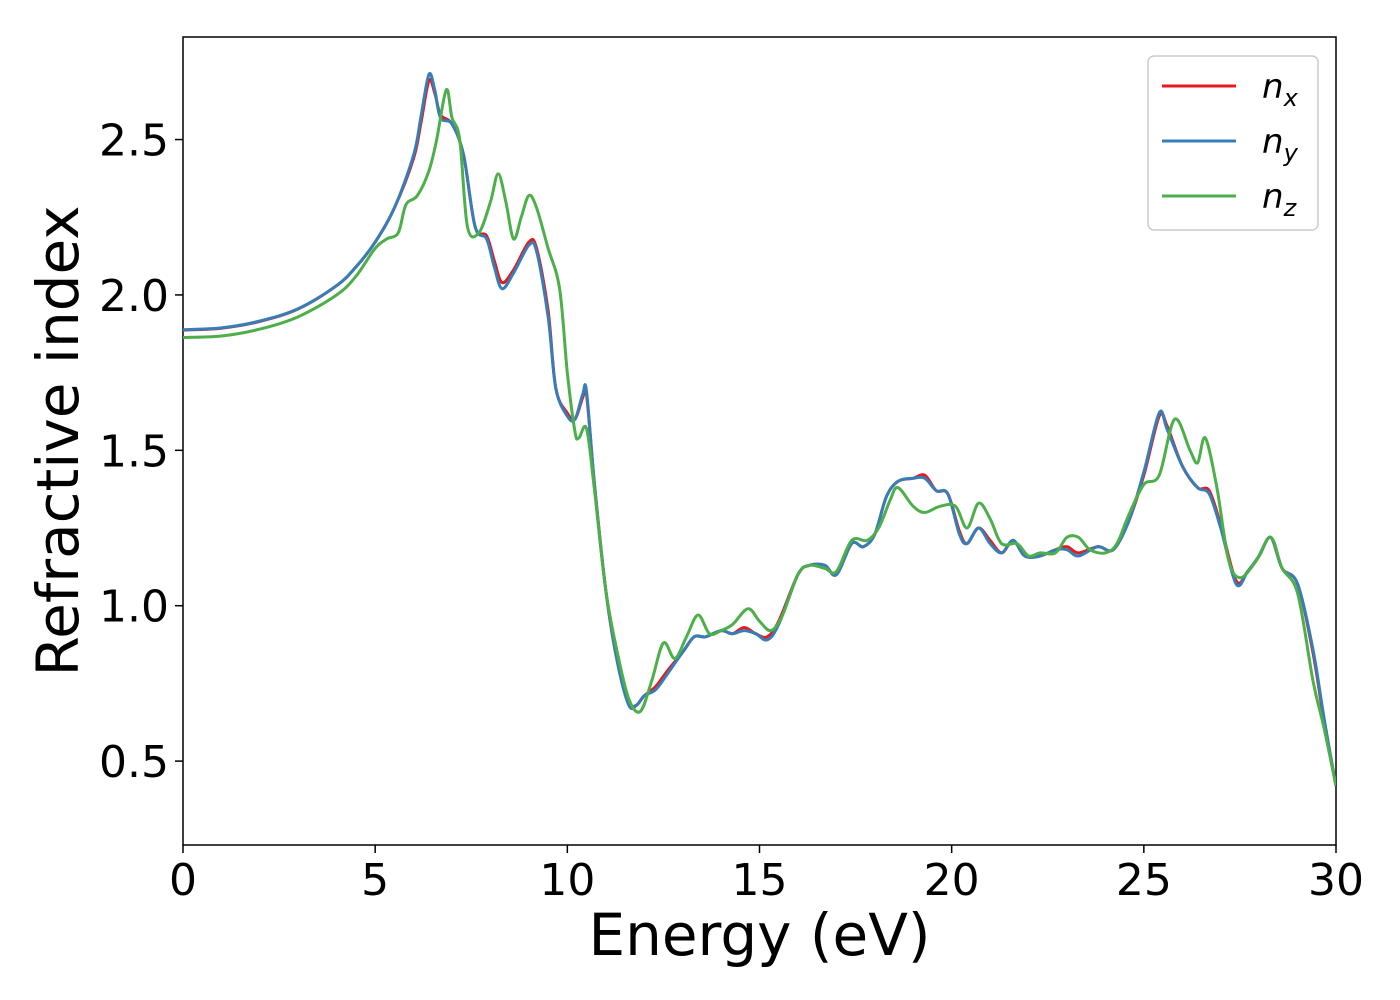 Image resolution: width=1400 pixels, height=1000 pixels. What do you see at coordinates (760, 880) in the screenshot?
I see `x-tick-label: 15` at bounding box center [760, 880].